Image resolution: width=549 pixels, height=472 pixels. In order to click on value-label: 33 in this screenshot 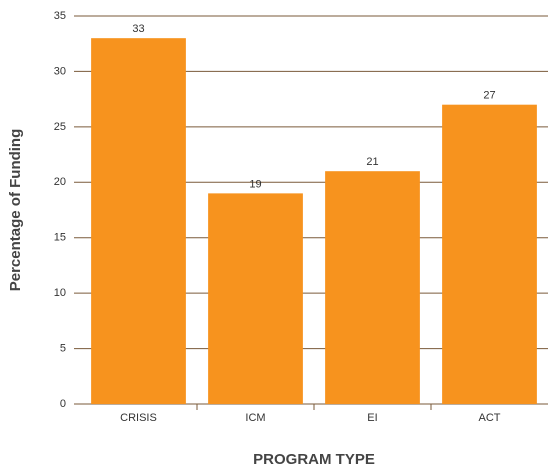, I will do `click(138, 29)`.